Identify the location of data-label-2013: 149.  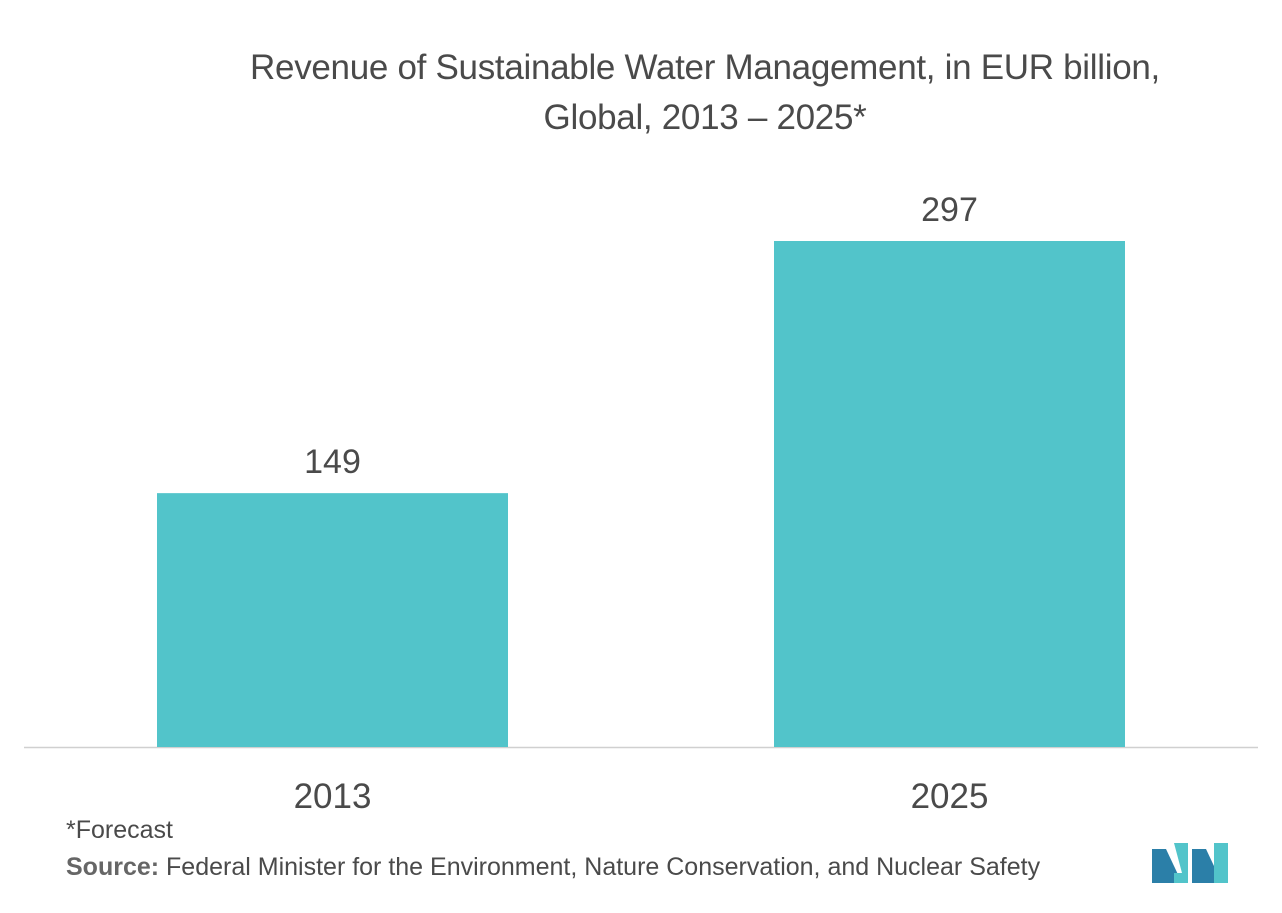
(332, 462).